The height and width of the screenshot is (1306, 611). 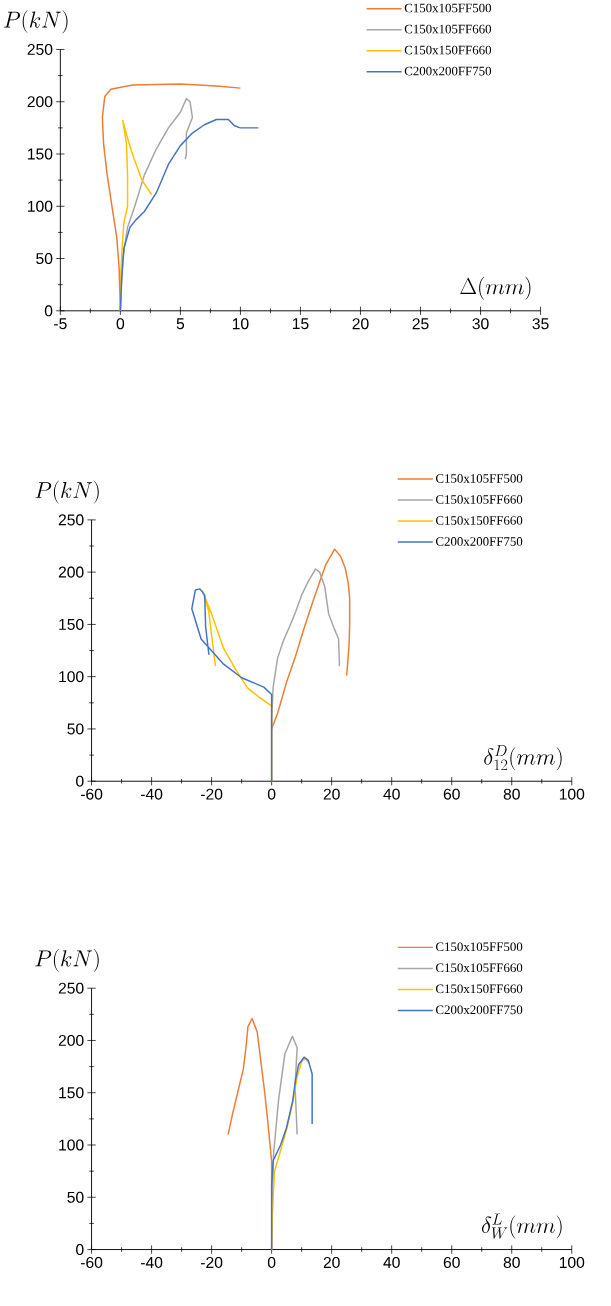 What do you see at coordinates (523, 758) in the screenshot?
I see `x-axis-title: $\delta^{D}_{12}(mm)$` at bounding box center [523, 758].